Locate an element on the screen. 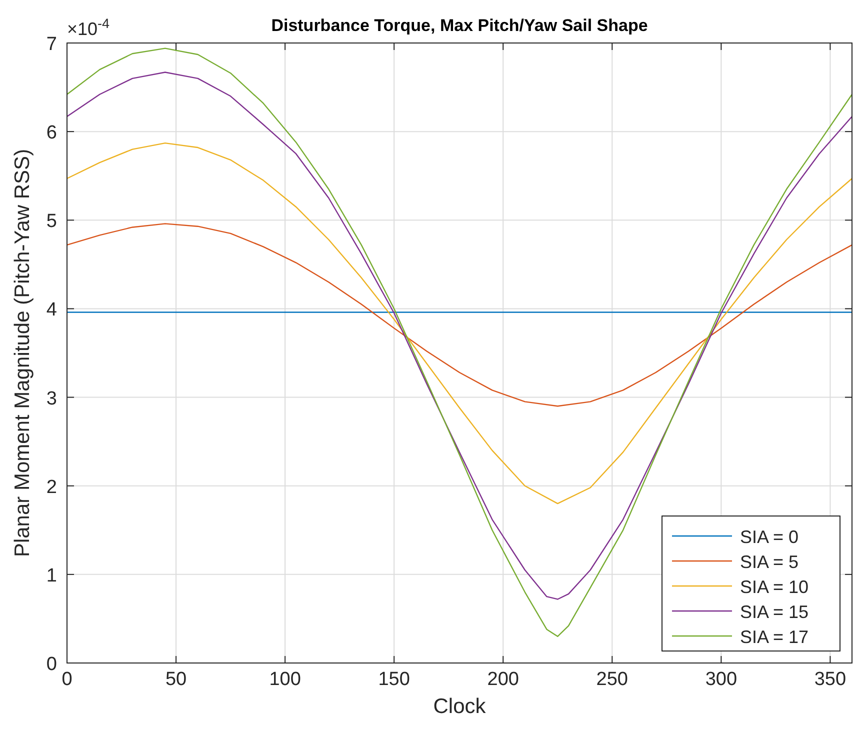 The width and height of the screenshot is (854, 739). x-tick-label: 0 is located at coordinates (67, 679).